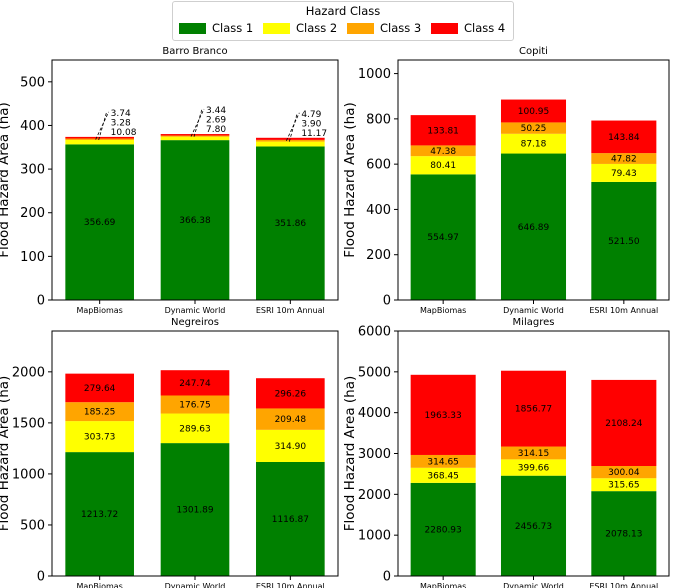  What do you see at coordinates (233, 28) in the screenshot?
I see `legend-label-class-1: Class 1` at bounding box center [233, 28].